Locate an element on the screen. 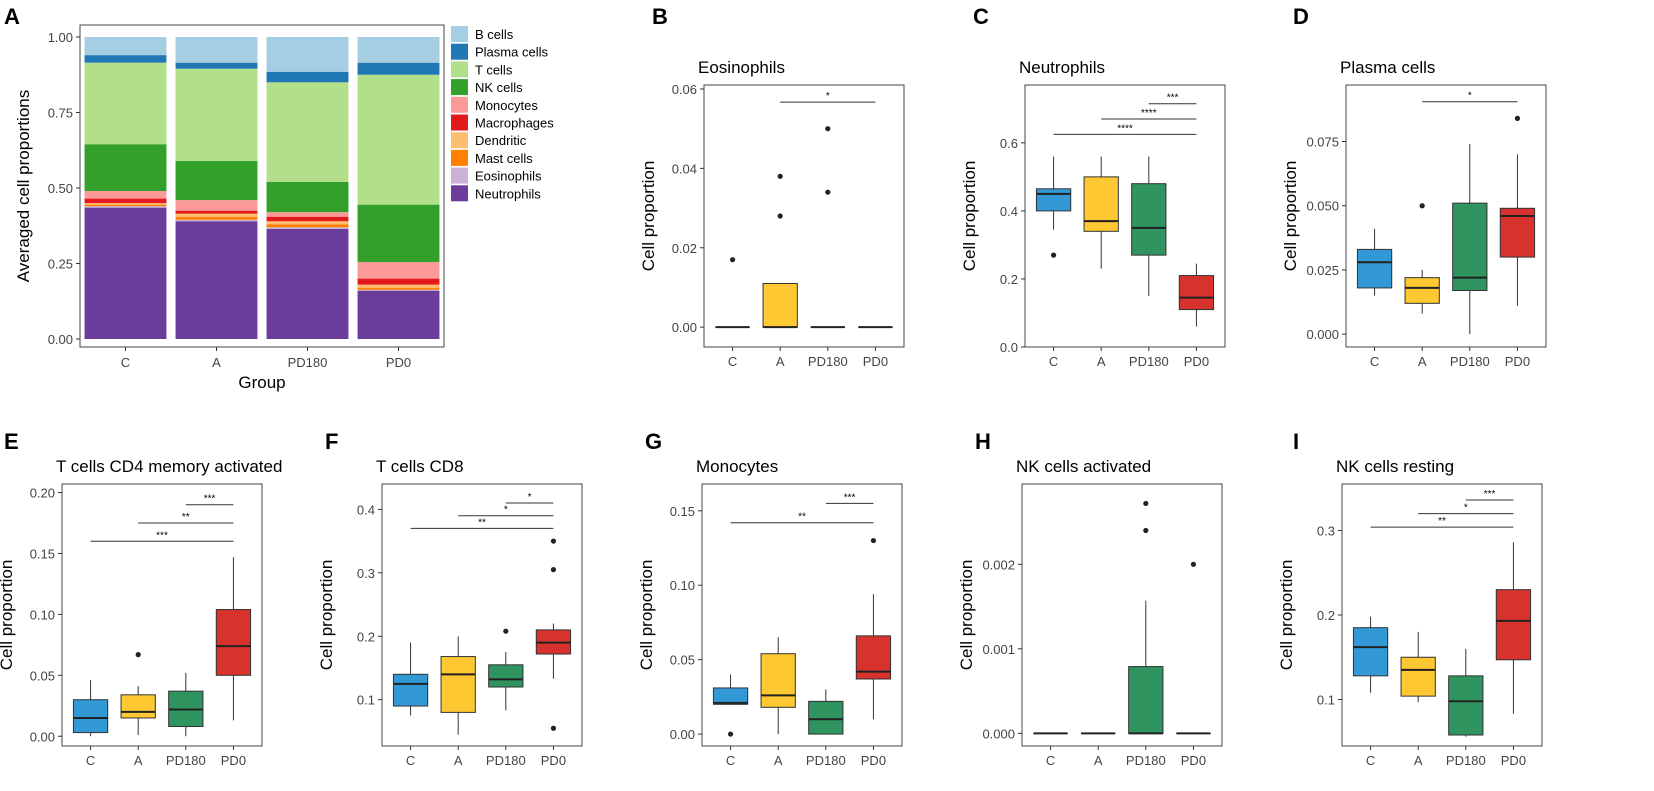 This screenshot has height=791, width=1654. y-tick-label: 0.00 is located at coordinates (684, 327).